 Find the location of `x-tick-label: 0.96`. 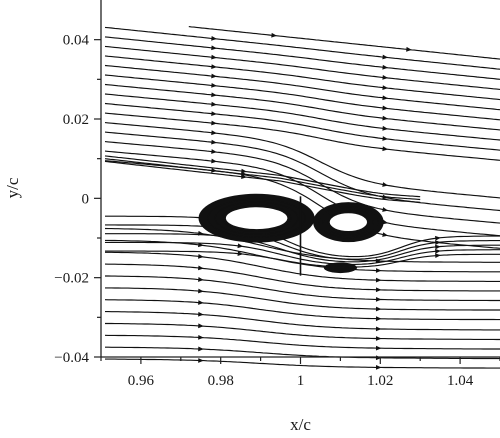

x-tick-label: 0.96 is located at coordinates (141, 381).